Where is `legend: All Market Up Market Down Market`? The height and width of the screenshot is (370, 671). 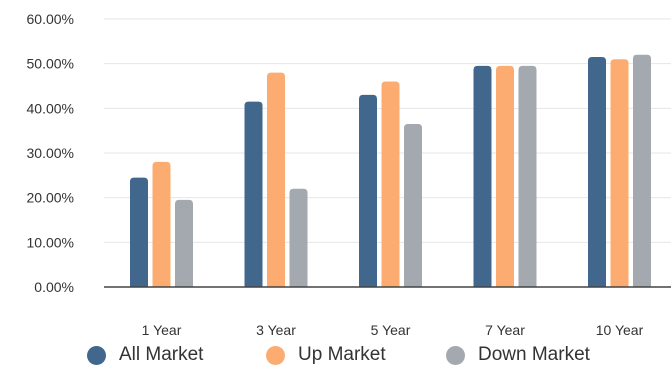 legend: All Market Up Market Down Market is located at coordinates (335, 357).